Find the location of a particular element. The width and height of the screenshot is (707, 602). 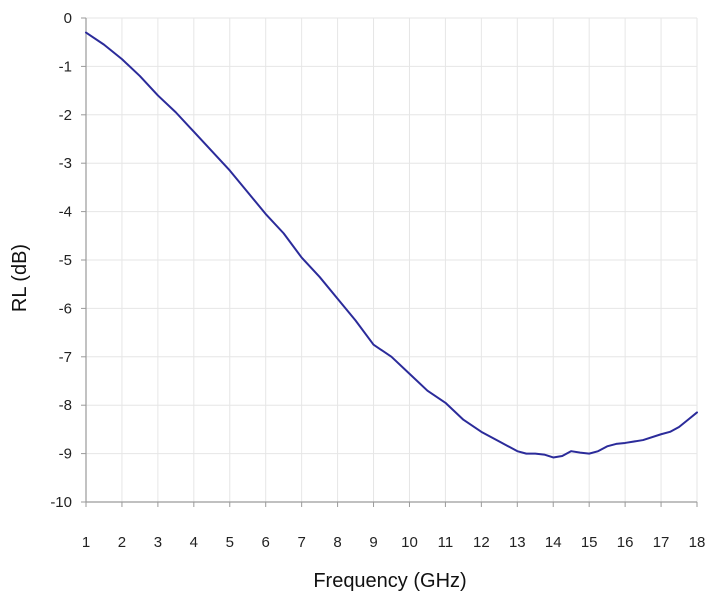

x-tick-label: 9 is located at coordinates (373, 542).